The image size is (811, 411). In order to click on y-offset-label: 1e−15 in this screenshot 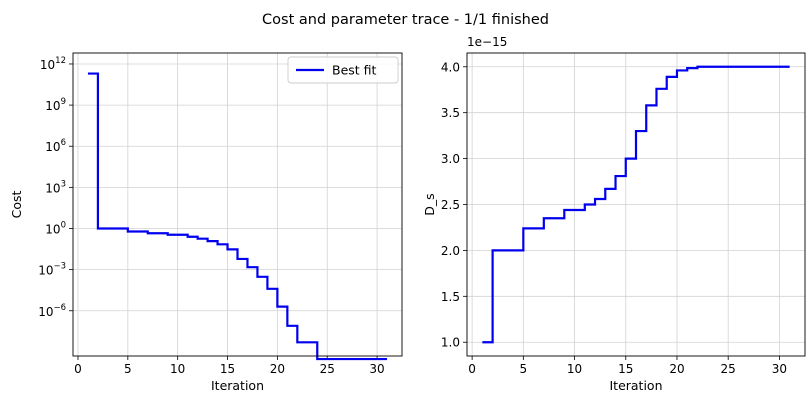, I will do `click(487, 42)`.